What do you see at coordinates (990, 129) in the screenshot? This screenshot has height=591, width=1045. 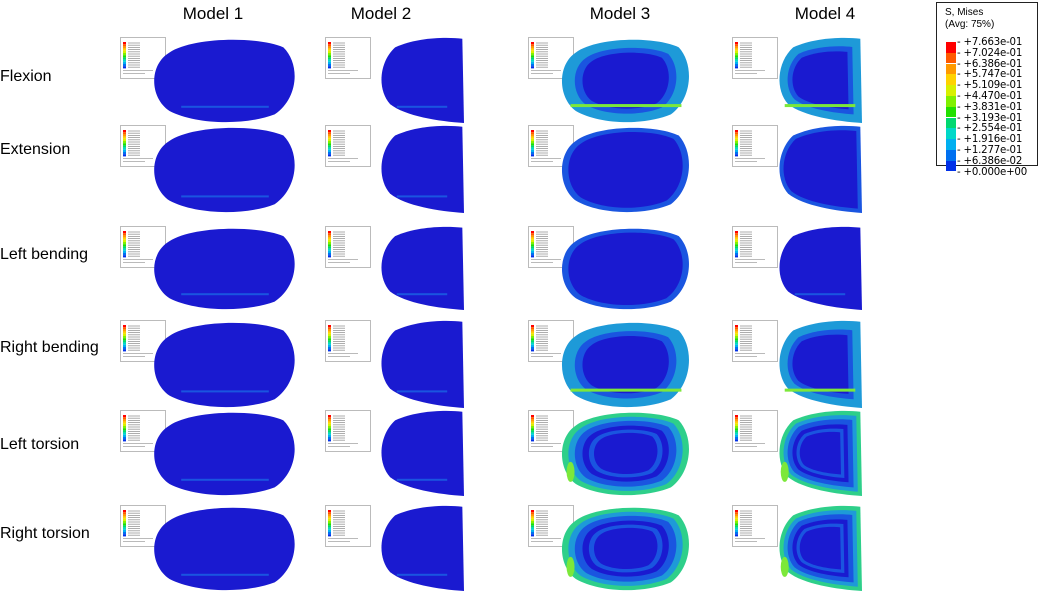 I see `legend-label: - +2.554e-01` at bounding box center [990, 129].